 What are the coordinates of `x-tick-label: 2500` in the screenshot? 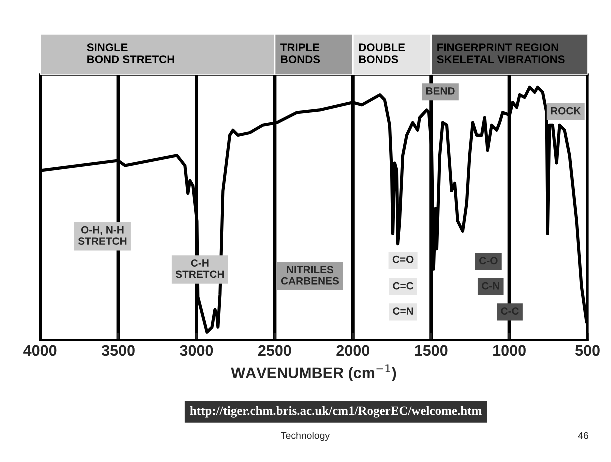 It's located at (275, 350).